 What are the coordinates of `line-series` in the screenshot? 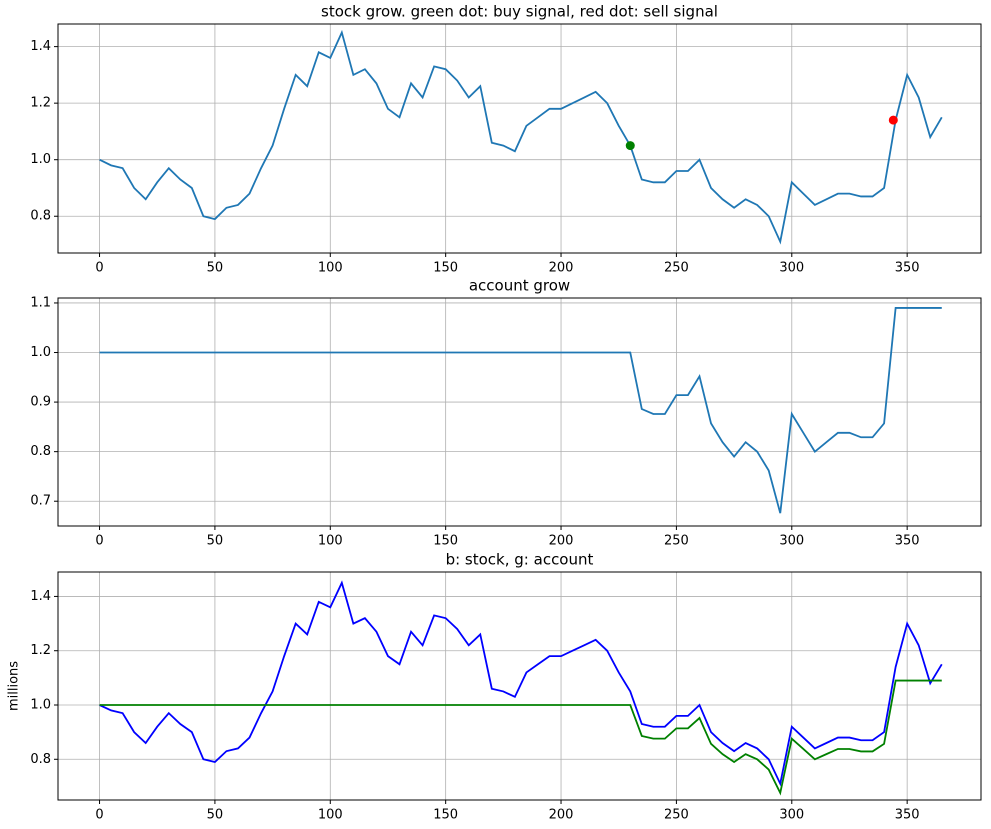 It's located at (520, 737).